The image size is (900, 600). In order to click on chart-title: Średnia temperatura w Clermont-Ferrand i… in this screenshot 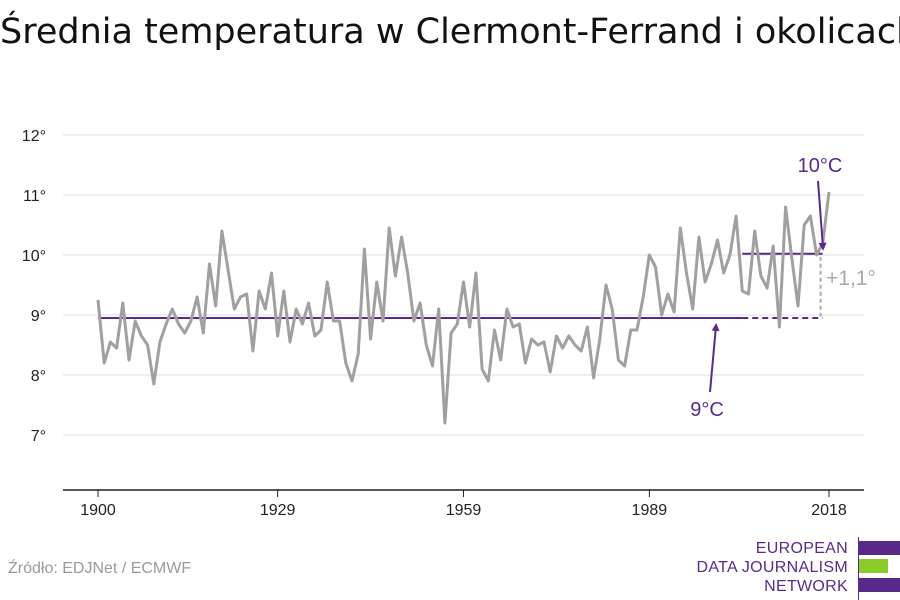, I will do `click(450, 32)`.